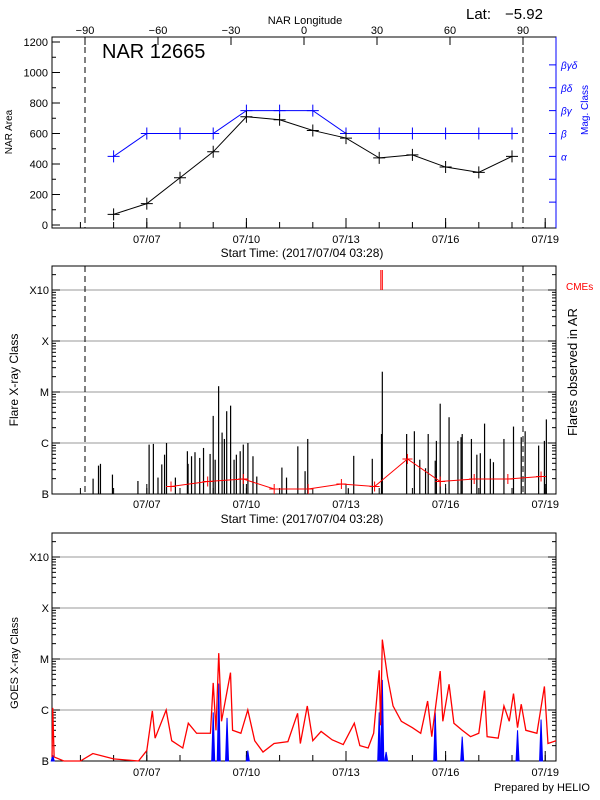  Describe the element at coordinates (39, 165) in the screenshot. I see `y-tick-label: 400` at that location.